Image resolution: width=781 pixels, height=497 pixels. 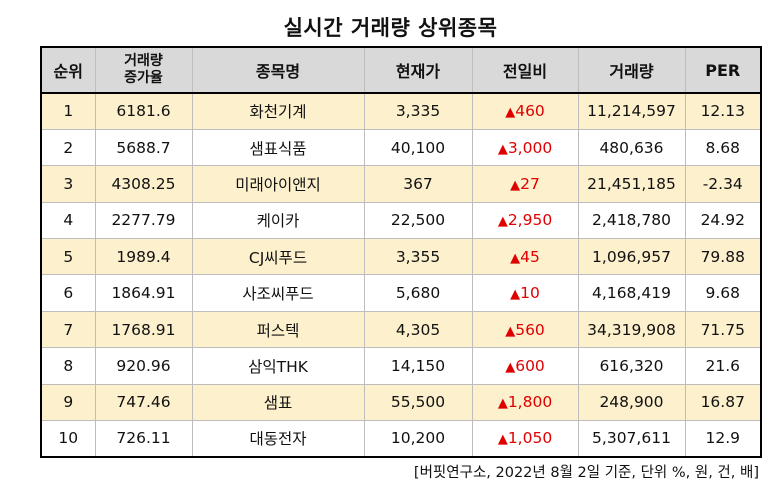 What do you see at coordinates (418, 329) in the screenshot?
I see `price-cell: 4,305` at bounding box center [418, 329].